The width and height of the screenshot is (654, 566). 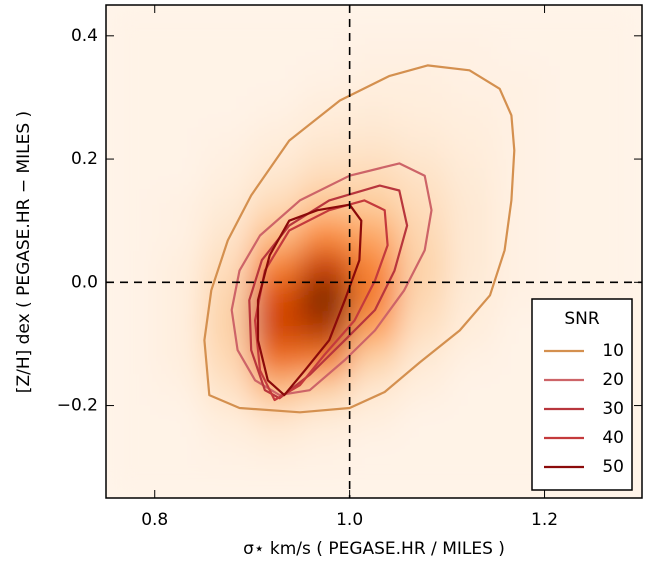 I want to click on legend-label: 20, so click(x=613, y=380).